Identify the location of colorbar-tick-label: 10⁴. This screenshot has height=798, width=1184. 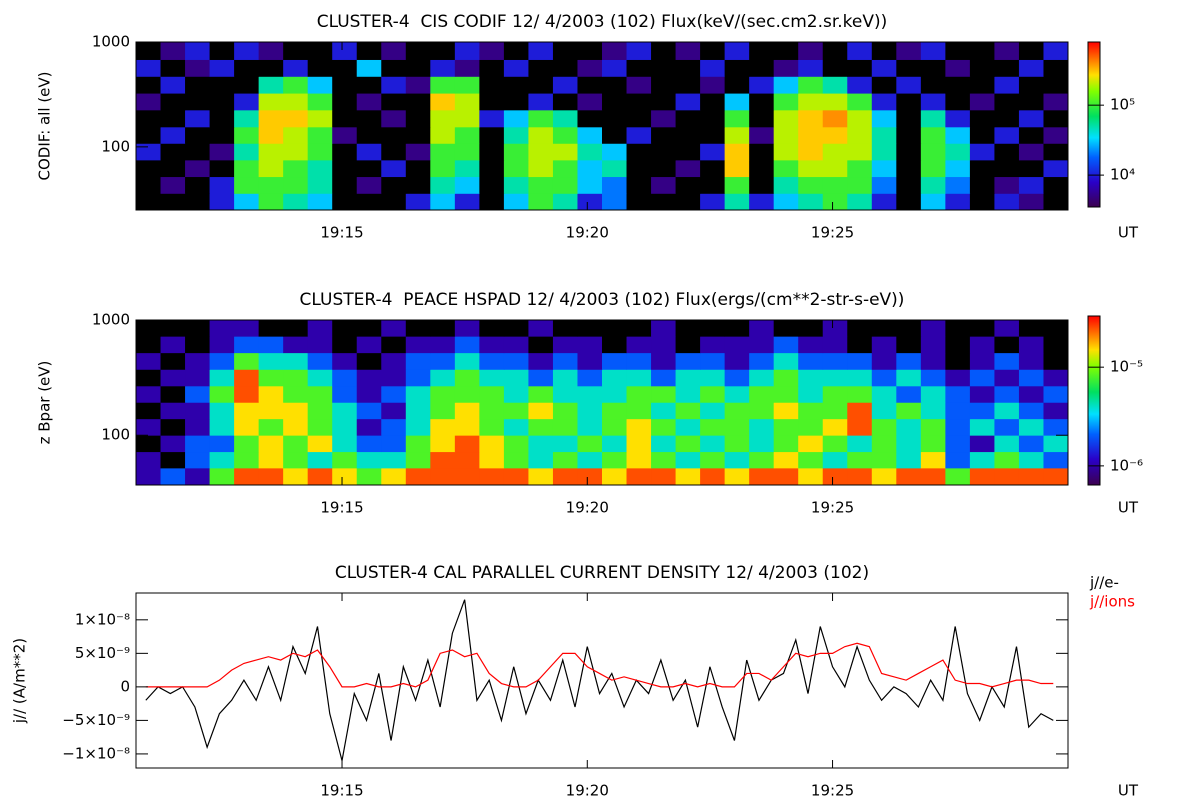
(1122, 175).